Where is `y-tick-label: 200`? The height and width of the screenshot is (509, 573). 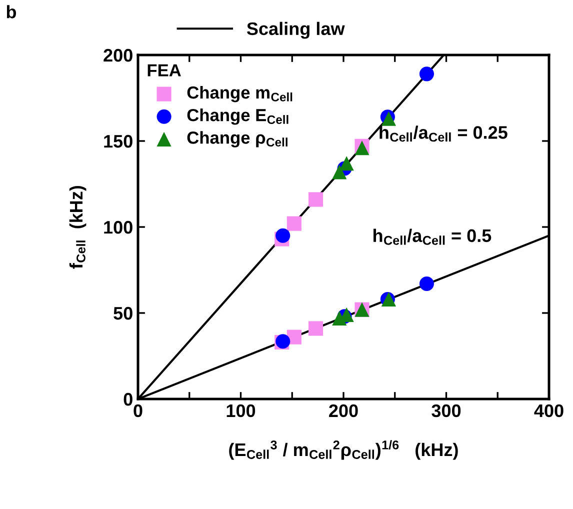 y-tick-label: 200 is located at coordinates (118, 55).